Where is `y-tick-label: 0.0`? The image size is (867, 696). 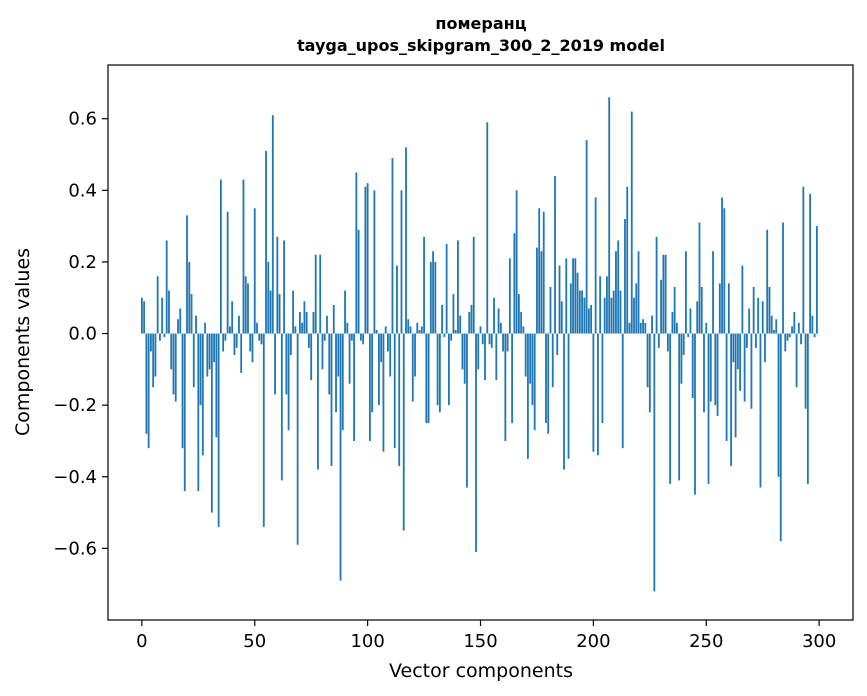
y-tick-label: 0.0 is located at coordinates (82, 334).